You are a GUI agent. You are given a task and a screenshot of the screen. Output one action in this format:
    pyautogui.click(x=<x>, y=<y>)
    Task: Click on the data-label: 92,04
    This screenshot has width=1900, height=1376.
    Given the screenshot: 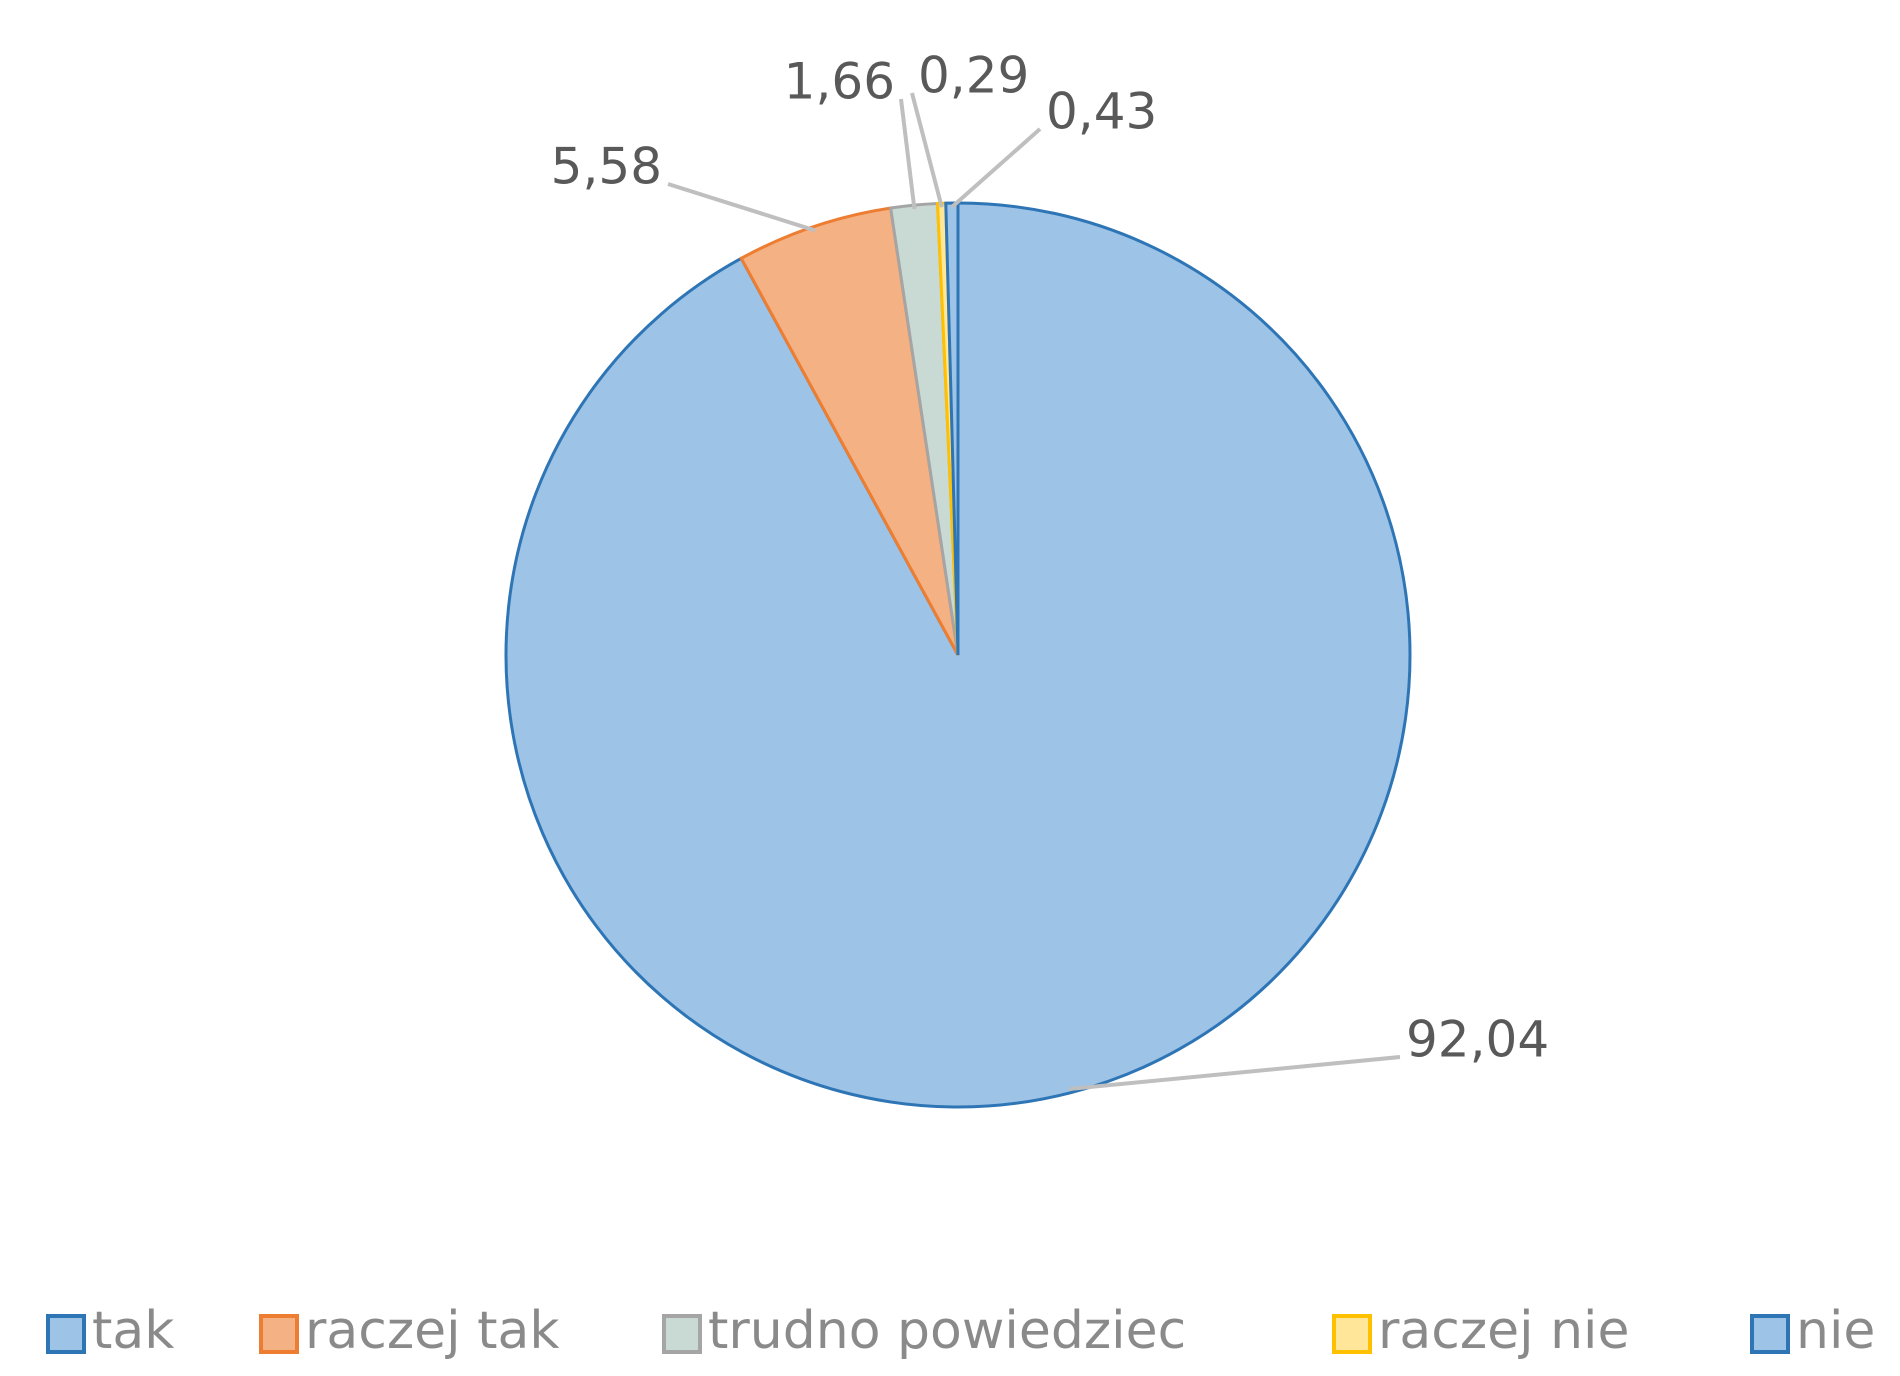 What is the action you would take?
    pyautogui.click(x=1477, y=1040)
    